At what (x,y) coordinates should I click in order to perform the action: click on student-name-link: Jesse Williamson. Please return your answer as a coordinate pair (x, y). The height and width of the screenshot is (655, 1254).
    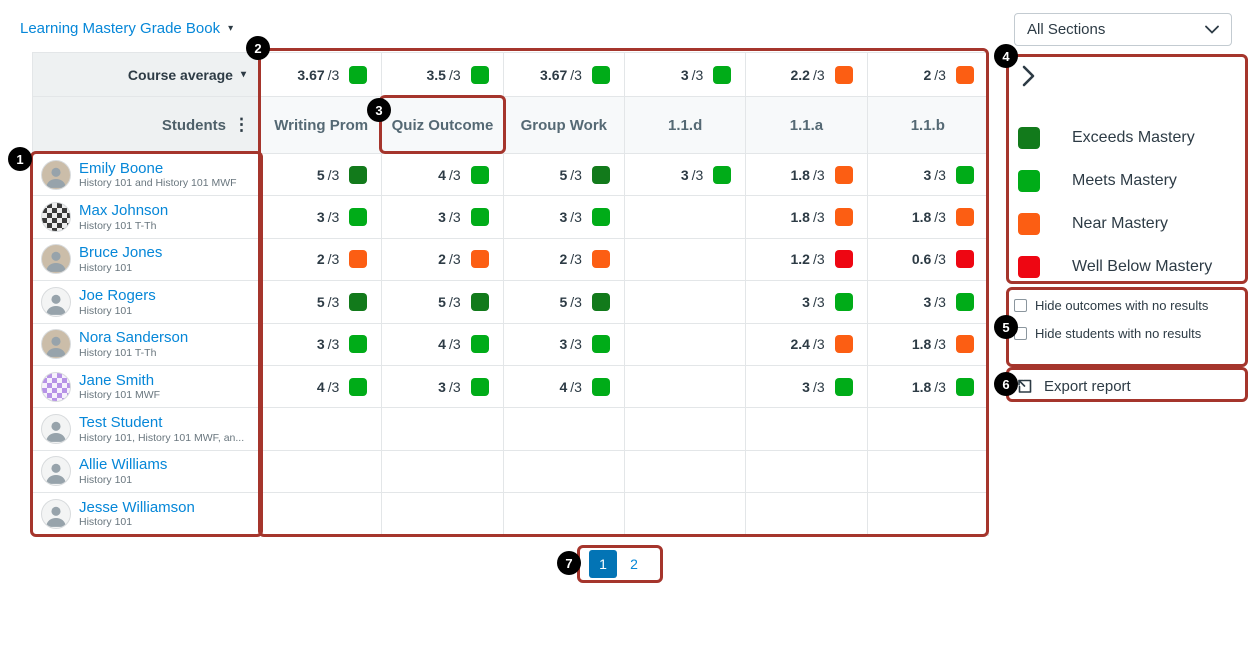
    Looking at the image, I should click on (137, 507).